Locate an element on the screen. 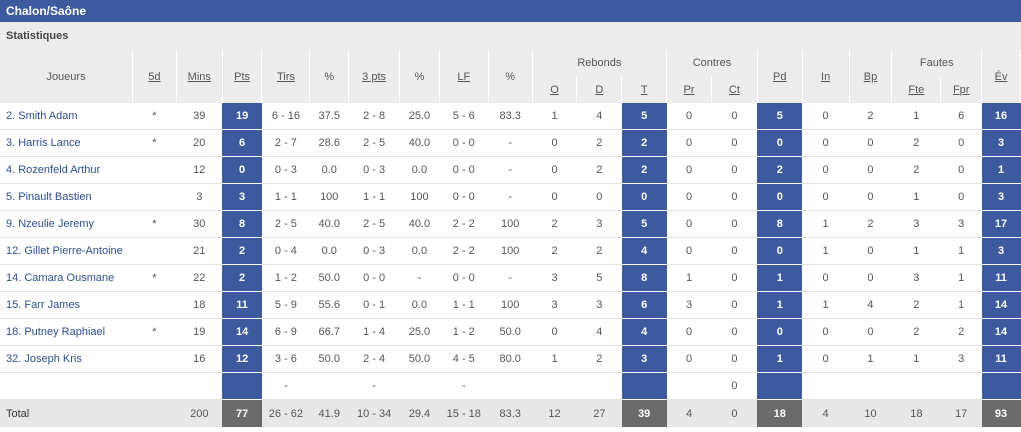  cell-3pts: 0 - 0 is located at coordinates (374, 278).